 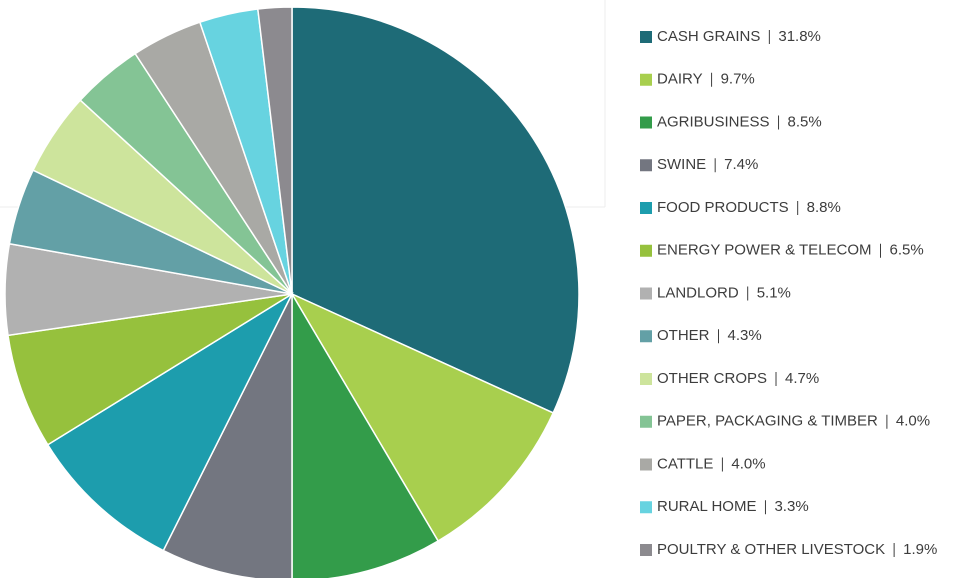 What do you see at coordinates (764, 250) in the screenshot?
I see `legend-label: ENERGY POWER & TELECOM` at bounding box center [764, 250].